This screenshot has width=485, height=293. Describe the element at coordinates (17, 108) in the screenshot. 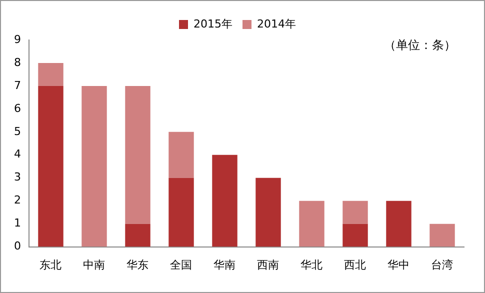

I see `y-tick-label: 6` at that location.